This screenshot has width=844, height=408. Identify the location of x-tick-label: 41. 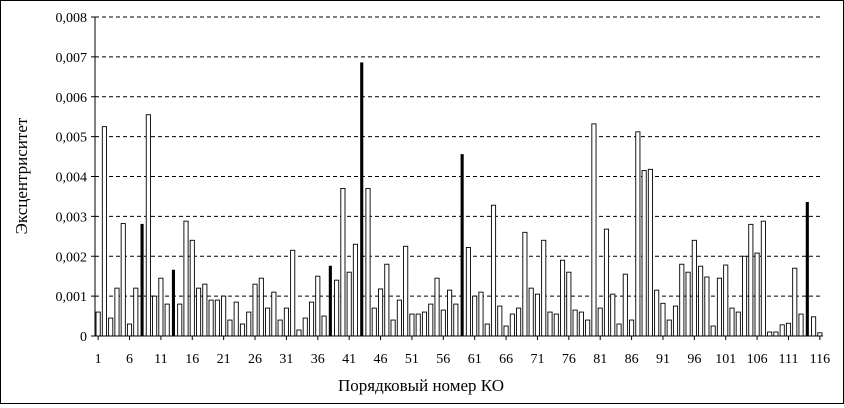
(349, 359).